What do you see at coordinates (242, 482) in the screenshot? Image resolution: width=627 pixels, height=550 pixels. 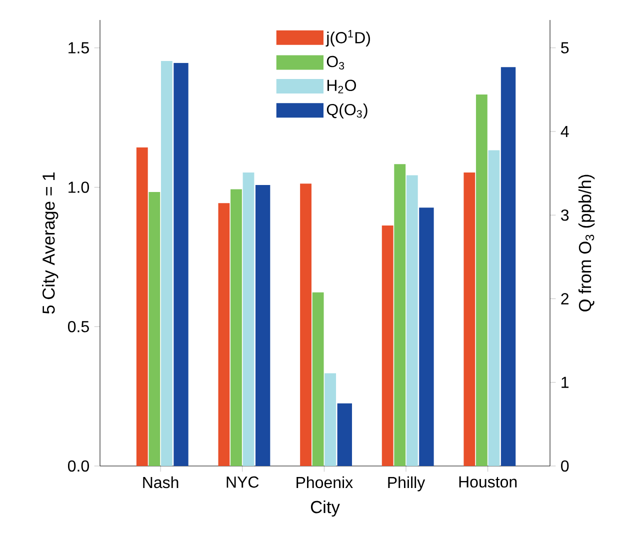 I see `x-tick-label: NYC` at bounding box center [242, 482].